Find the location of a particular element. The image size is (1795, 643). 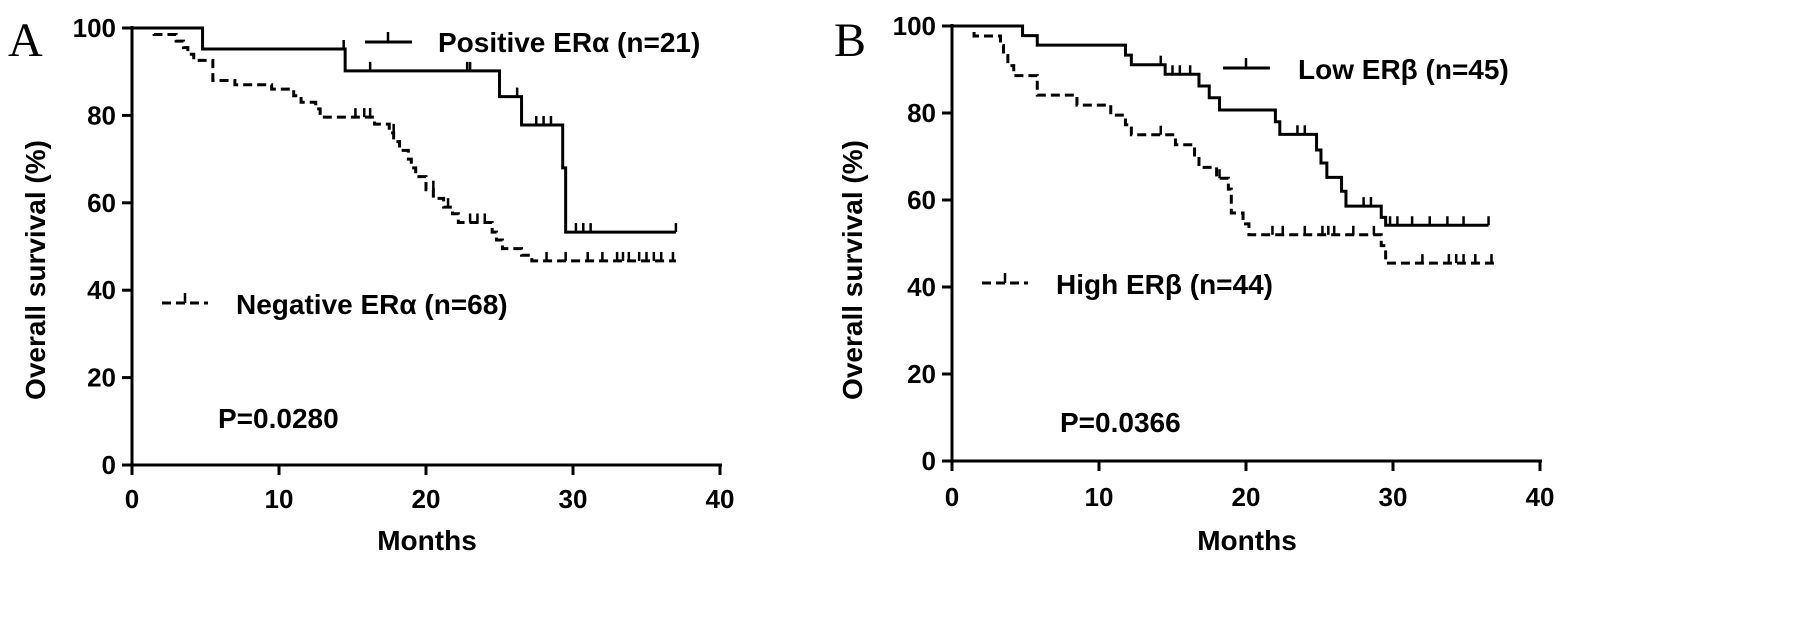

panel-b-y-tick-label: 60 is located at coordinates (921, 200).